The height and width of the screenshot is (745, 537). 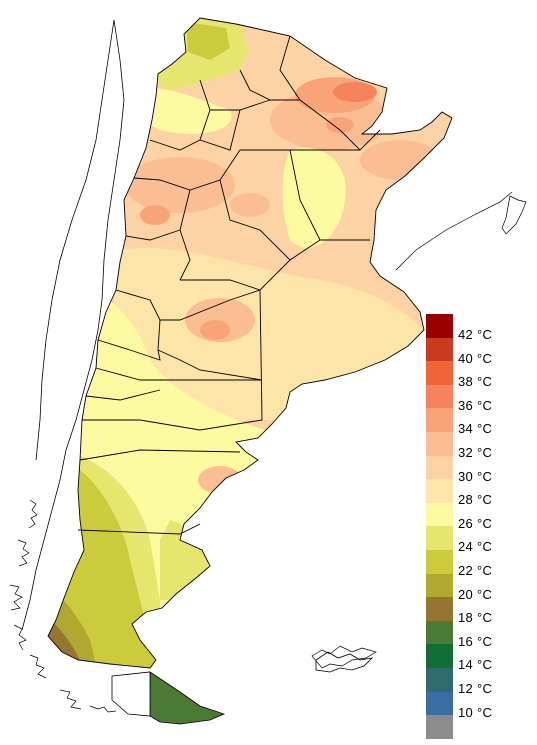 What do you see at coordinates (475, 452) in the screenshot?
I see `legend-label: 32 °C` at bounding box center [475, 452].